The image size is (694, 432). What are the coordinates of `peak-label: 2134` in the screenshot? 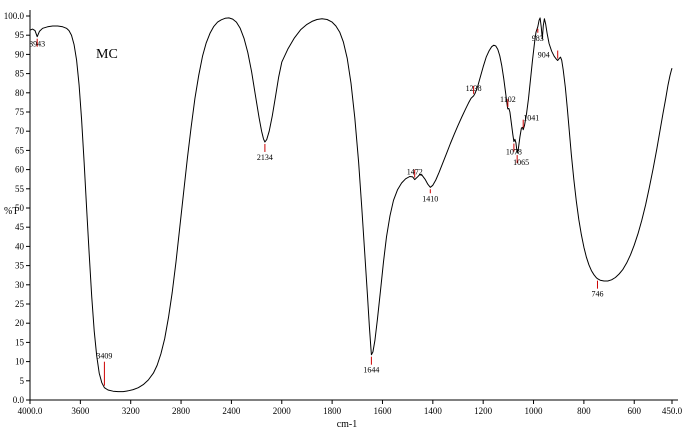 It's located at (265, 157).